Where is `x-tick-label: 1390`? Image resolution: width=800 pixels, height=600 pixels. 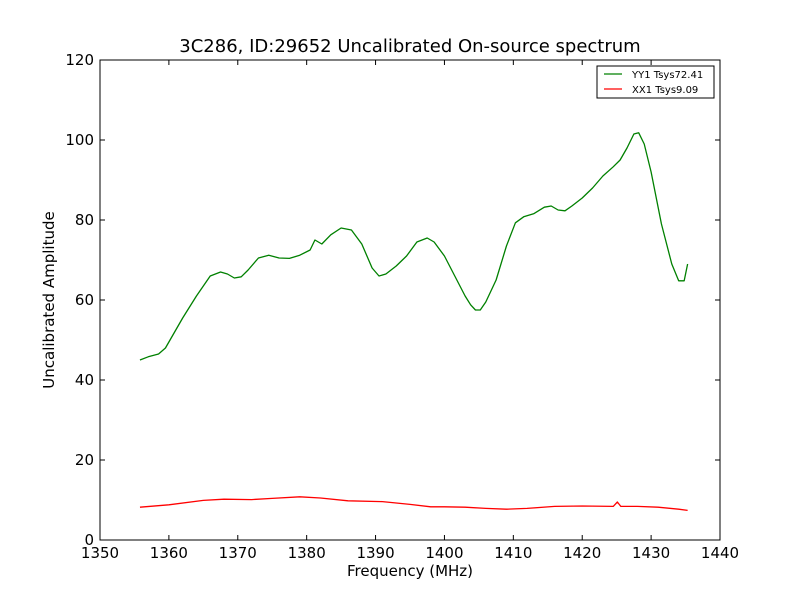
x-tick-label: 1390 is located at coordinates (375, 553).